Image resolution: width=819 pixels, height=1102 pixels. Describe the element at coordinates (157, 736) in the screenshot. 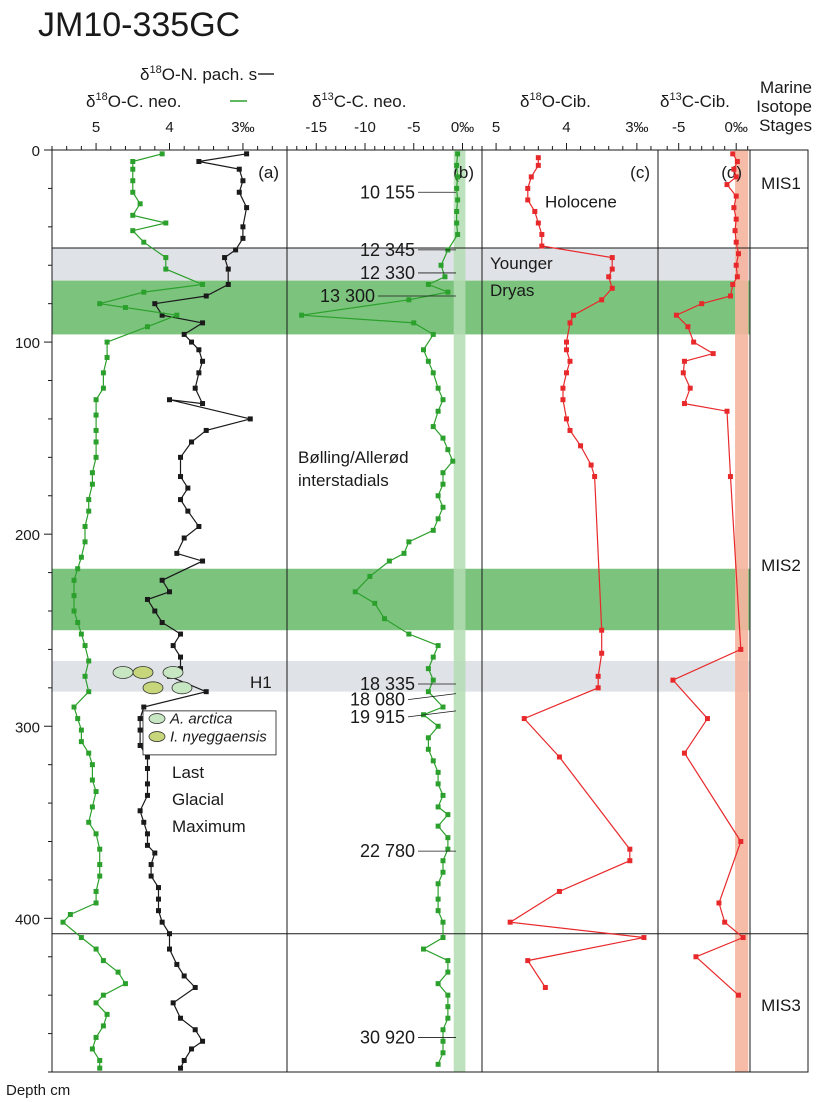

I see `foram-legend-swatch` at that location.